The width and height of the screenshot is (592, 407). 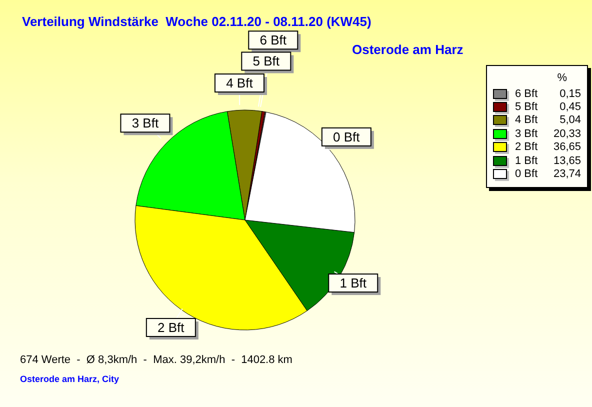 I want to click on data-label: 36,65, so click(x=566, y=147).